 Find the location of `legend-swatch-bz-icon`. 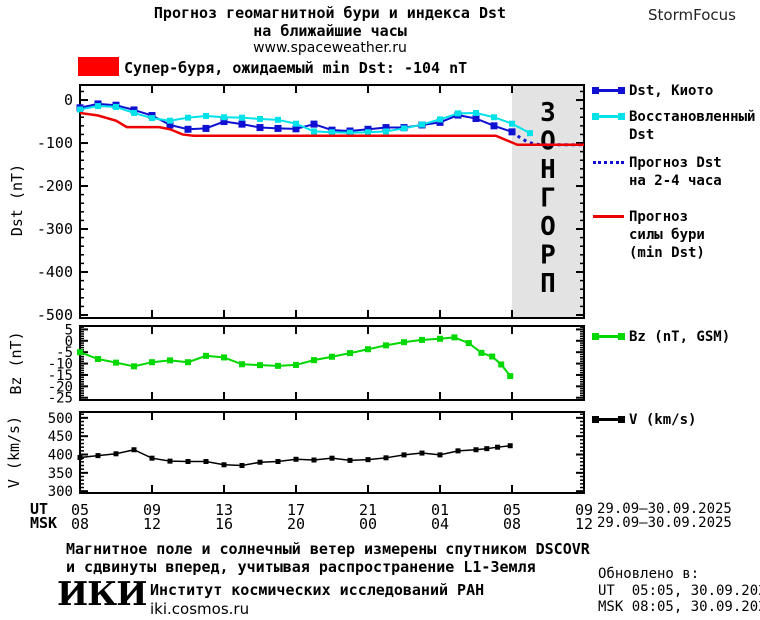

legend-swatch-bz-icon is located at coordinates (608, 337).